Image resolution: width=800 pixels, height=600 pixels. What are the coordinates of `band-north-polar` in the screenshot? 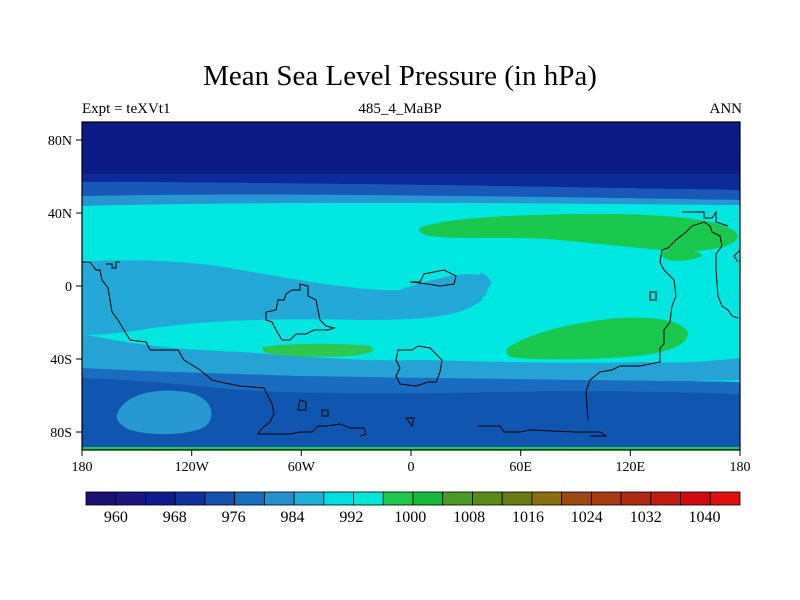 It's located at (411, 148).